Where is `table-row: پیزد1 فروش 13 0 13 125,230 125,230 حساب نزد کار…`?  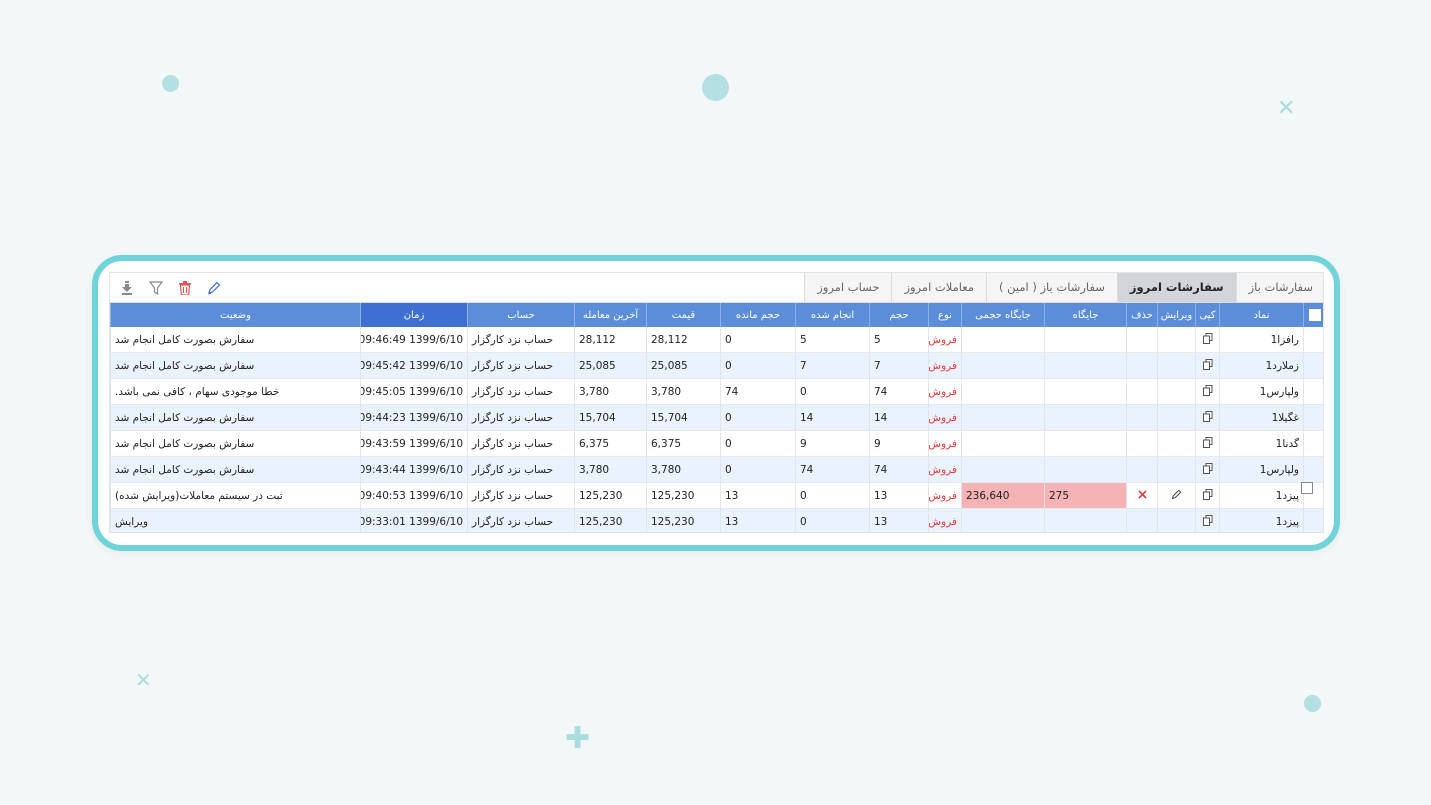 table-row: پیزد1 فروش 13 0 13 125,230 125,230 حساب نزد کار… is located at coordinates (716, 520).